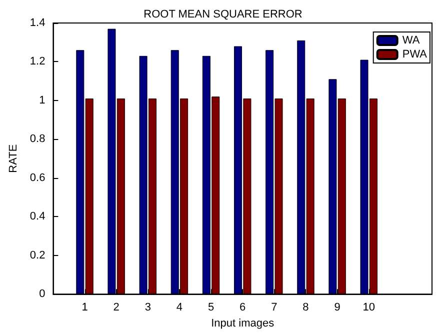 Image resolution: width=446 pixels, height=334 pixels. I want to click on x-tick-label: 4, so click(179, 308).